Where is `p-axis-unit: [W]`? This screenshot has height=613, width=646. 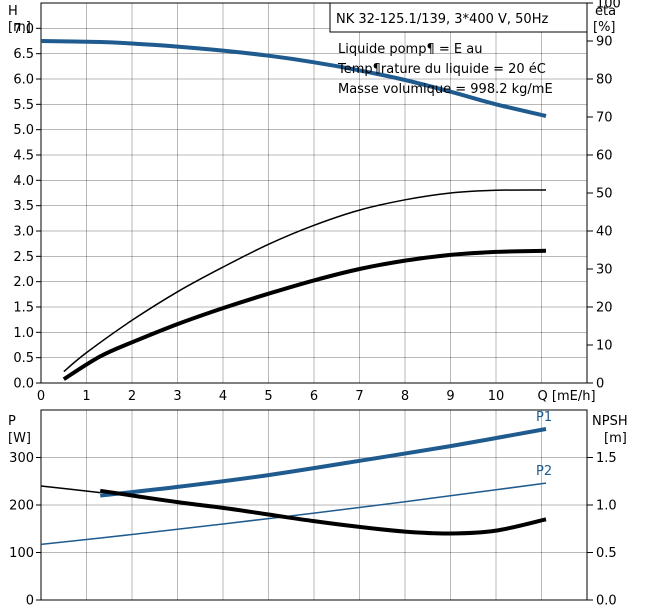
p-axis-unit: [W] is located at coordinates (19, 438).